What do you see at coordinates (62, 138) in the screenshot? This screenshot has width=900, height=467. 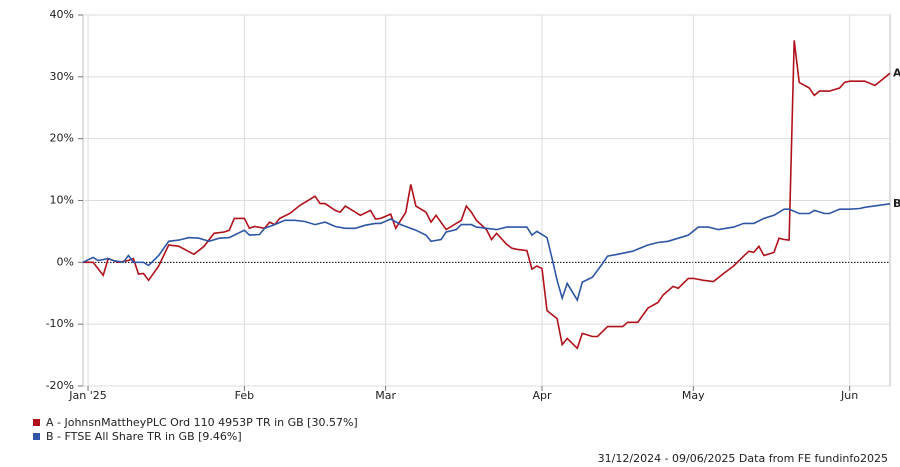 I see `y-tick-label: 20%` at bounding box center [62, 138].